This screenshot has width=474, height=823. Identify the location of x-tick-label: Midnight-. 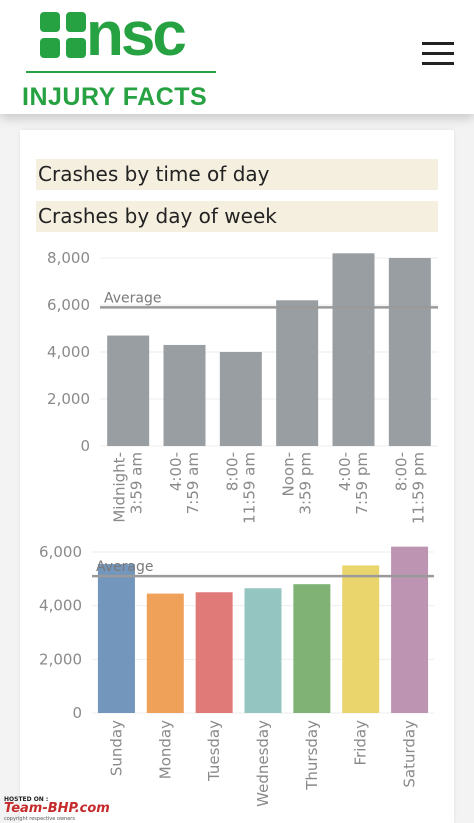
(120, 487).